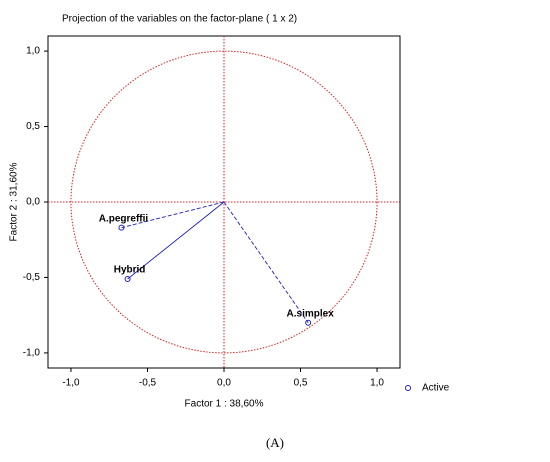 The width and height of the screenshot is (550, 462). What do you see at coordinates (377, 383) in the screenshot?
I see `x-tick-label: 1,0` at bounding box center [377, 383].